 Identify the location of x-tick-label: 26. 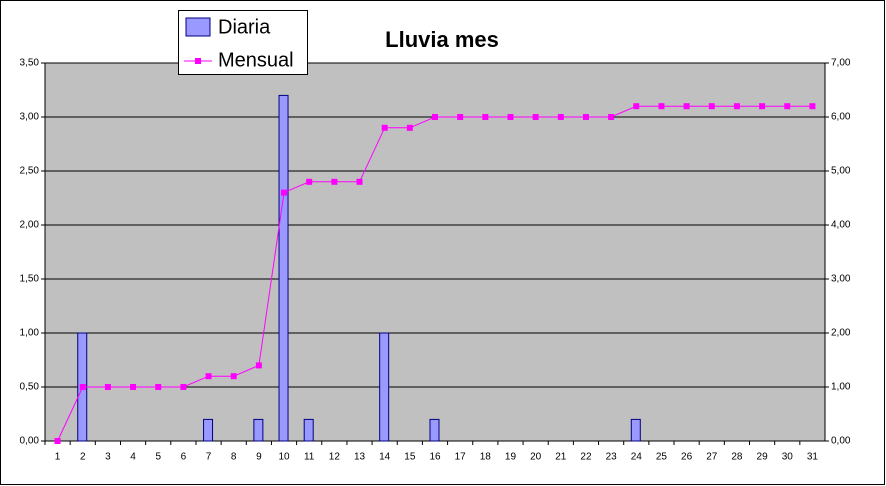
(687, 457).